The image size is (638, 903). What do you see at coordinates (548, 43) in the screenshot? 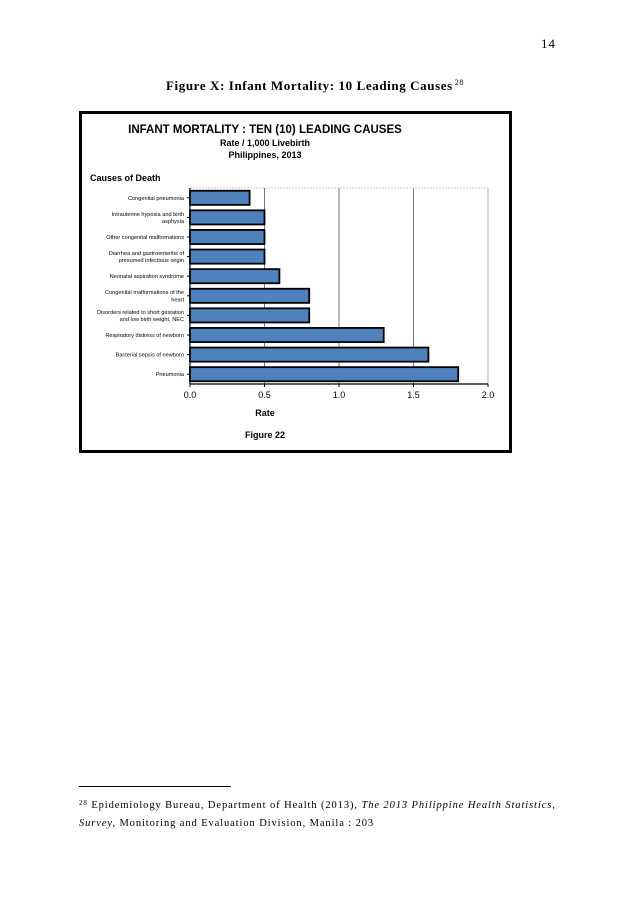
I see `page-number: 14` at bounding box center [548, 43].